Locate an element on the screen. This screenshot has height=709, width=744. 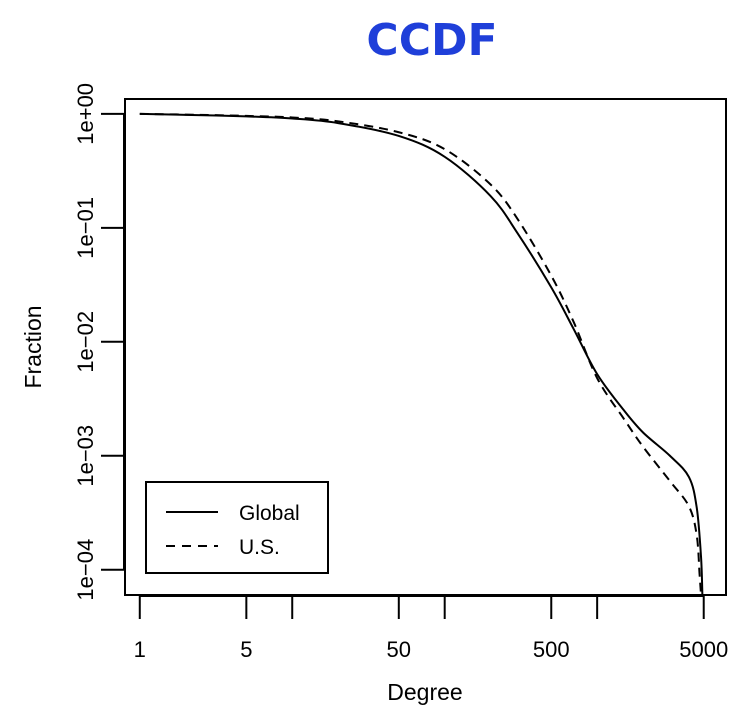
x-tick-label-1: 5 is located at coordinates (246, 649).